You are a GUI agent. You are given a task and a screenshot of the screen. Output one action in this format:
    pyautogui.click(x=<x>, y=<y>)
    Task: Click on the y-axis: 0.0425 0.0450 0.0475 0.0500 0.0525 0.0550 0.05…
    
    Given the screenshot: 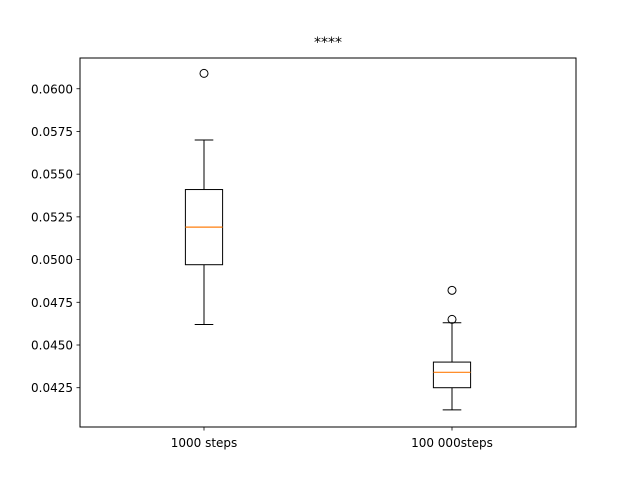 What is the action you would take?
    pyautogui.click(x=55, y=238)
    